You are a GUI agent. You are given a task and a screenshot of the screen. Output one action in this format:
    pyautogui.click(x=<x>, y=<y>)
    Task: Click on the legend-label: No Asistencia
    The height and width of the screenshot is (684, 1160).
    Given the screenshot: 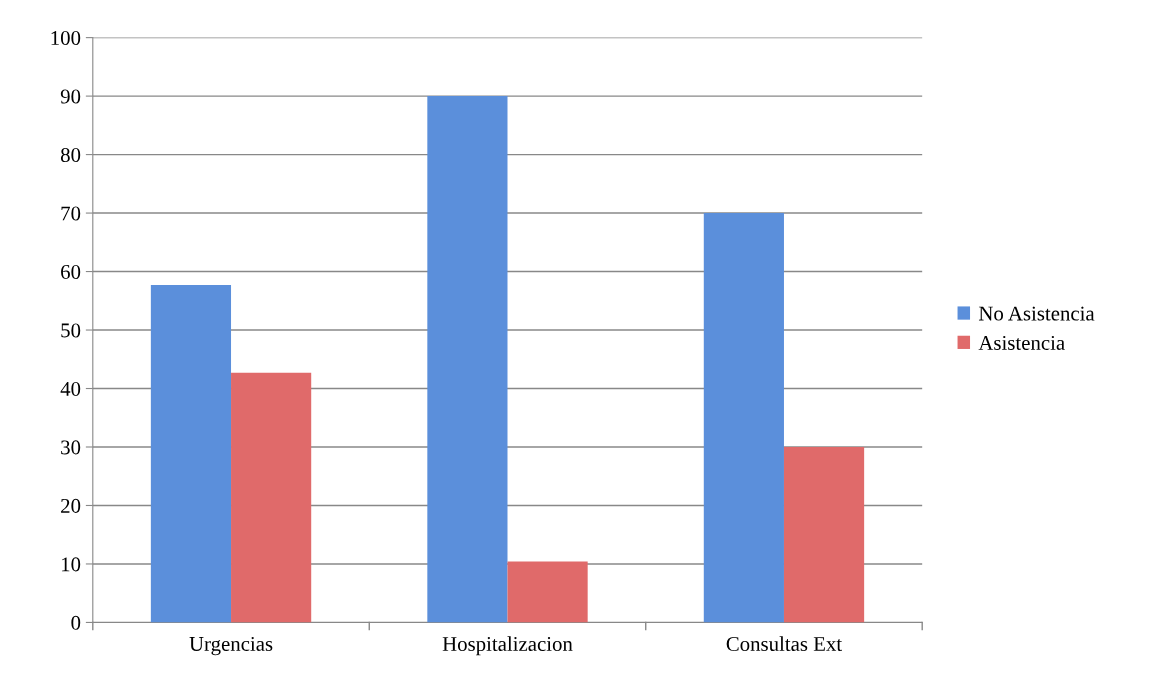 What is the action you would take?
    pyautogui.click(x=1036, y=313)
    